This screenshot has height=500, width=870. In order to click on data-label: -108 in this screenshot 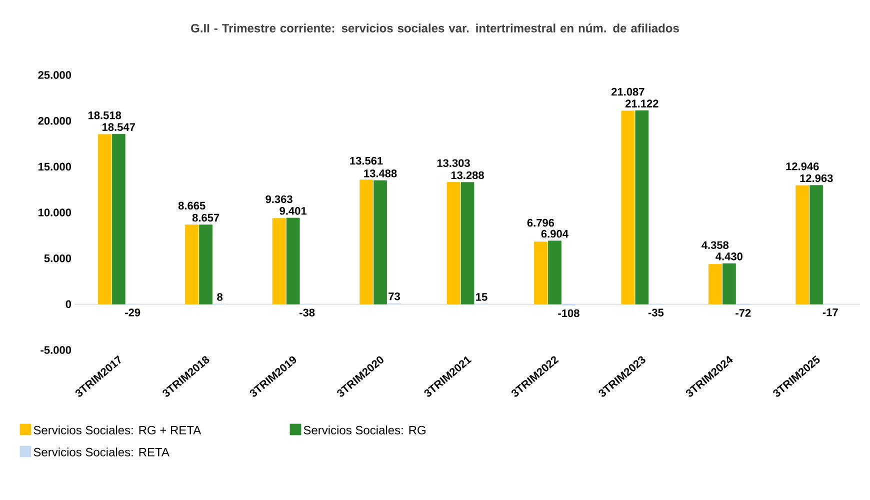, I will do `click(569, 313)`.